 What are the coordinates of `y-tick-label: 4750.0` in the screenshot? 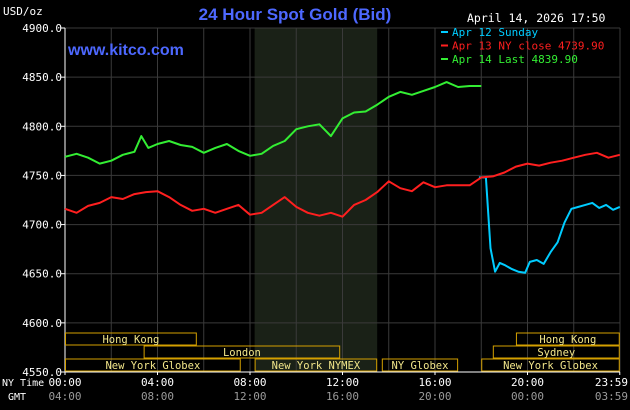 It's located at (42, 175).